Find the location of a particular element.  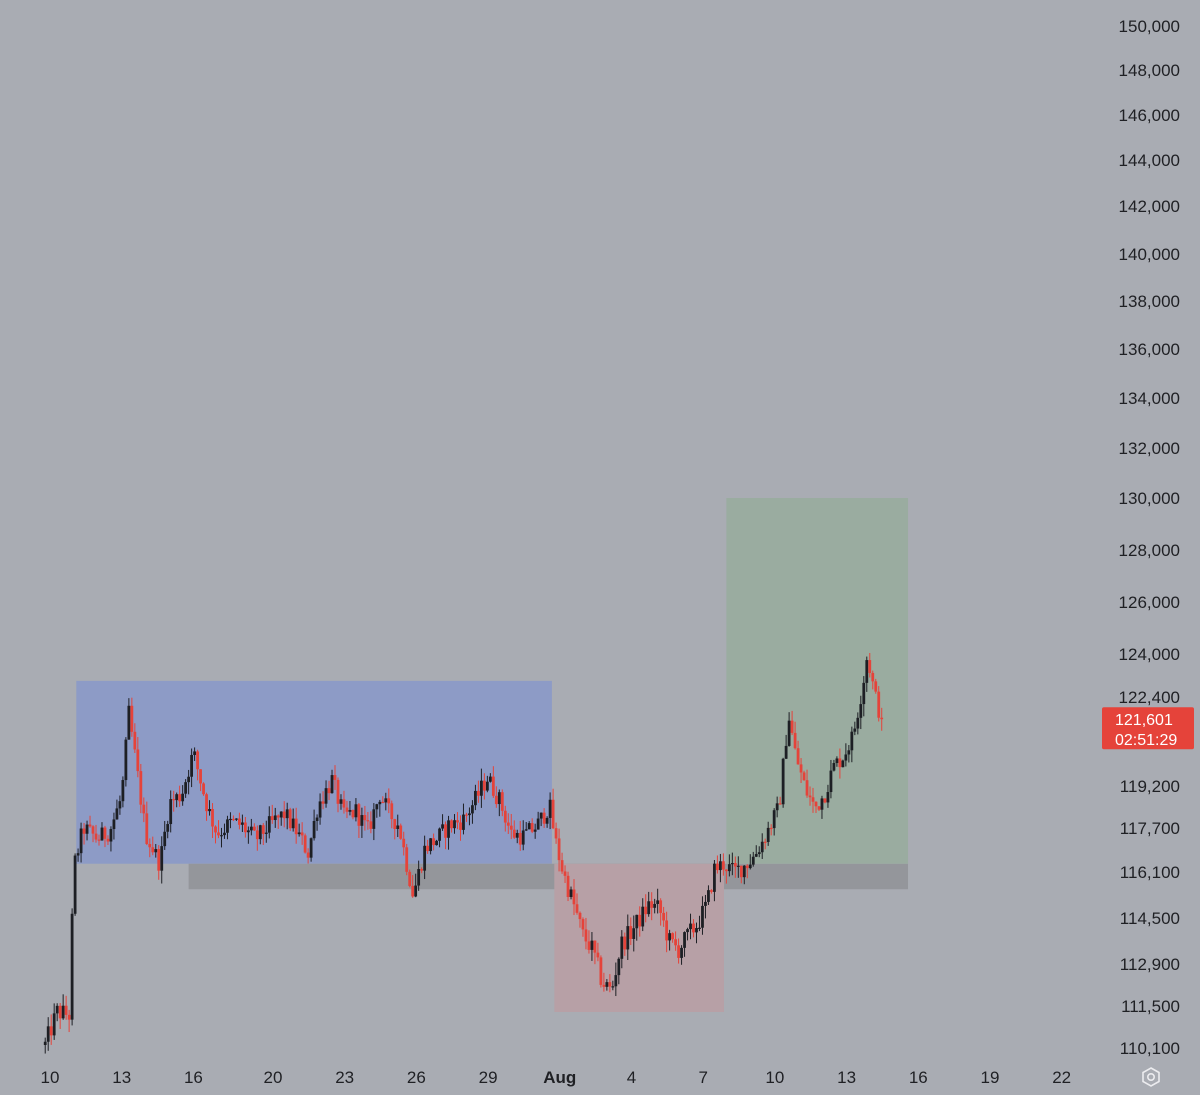

x-tick-label: 10 is located at coordinates (774, 1077).